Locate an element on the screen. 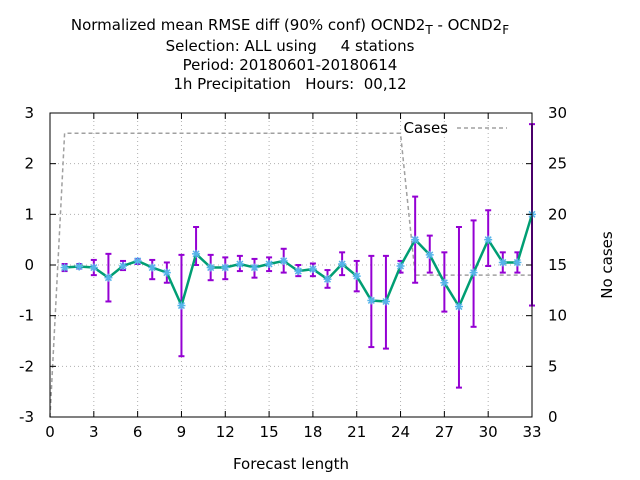 The image size is (640, 480). y2-tick-label: 10 is located at coordinates (557, 316).